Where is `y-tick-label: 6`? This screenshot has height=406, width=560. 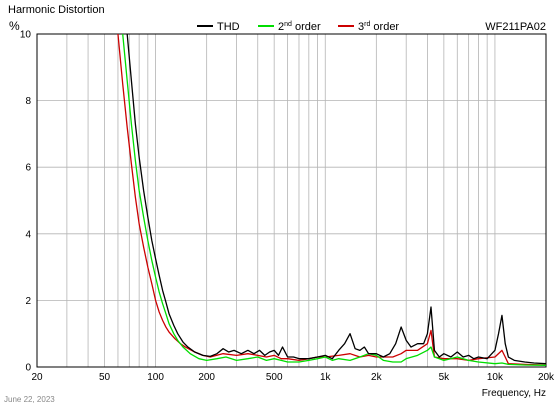 y-tick-label: 6 is located at coordinates (28, 168).